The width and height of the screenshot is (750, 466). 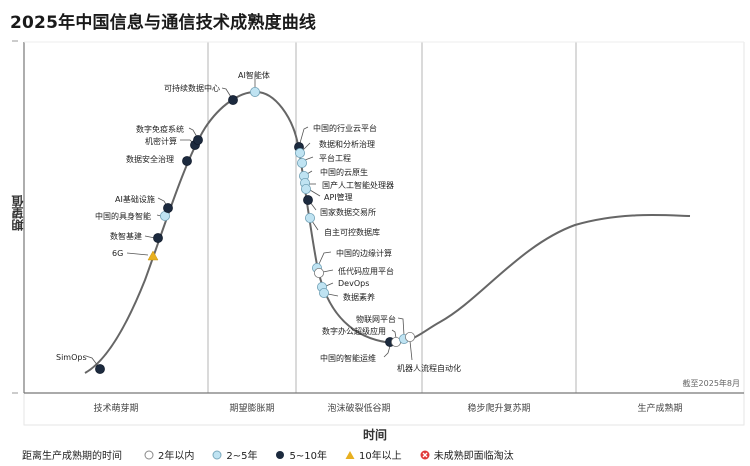 What do you see at coordinates (192, 88) in the screenshot?
I see `point-label: 可持续数据中心` at bounding box center [192, 88].